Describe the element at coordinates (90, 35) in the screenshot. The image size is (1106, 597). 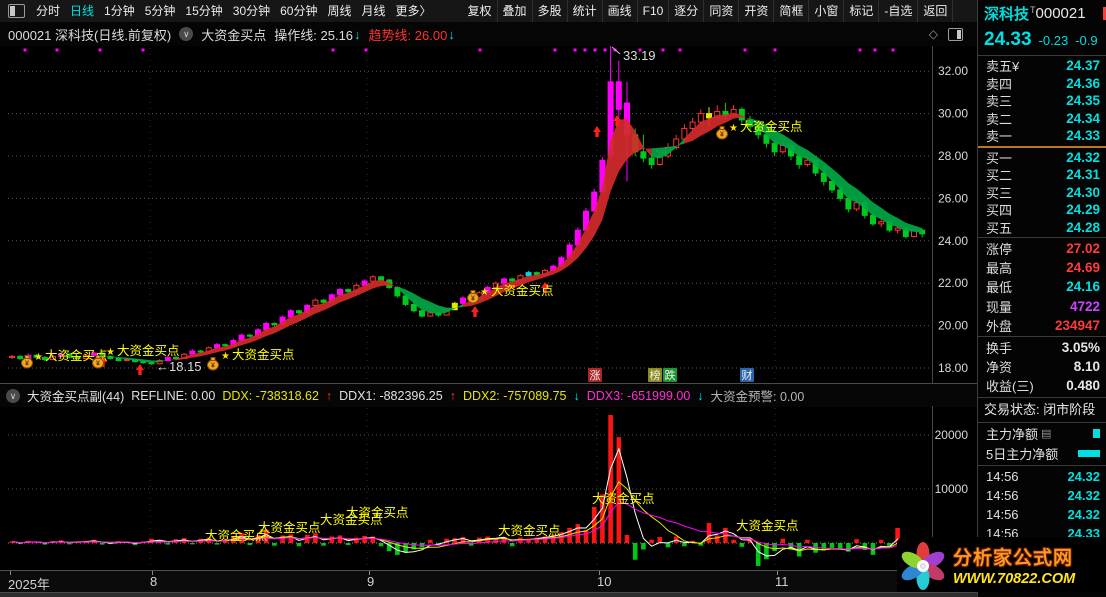
I see `chart-title: 000021 深科技(日线.前复权)` at that location.